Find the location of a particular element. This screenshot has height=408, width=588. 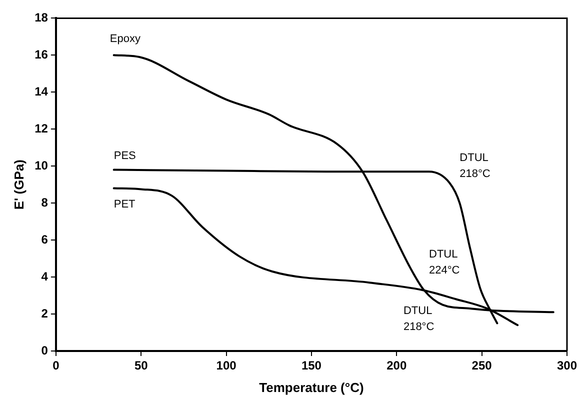

x-tick-label: 150 is located at coordinates (311, 365).